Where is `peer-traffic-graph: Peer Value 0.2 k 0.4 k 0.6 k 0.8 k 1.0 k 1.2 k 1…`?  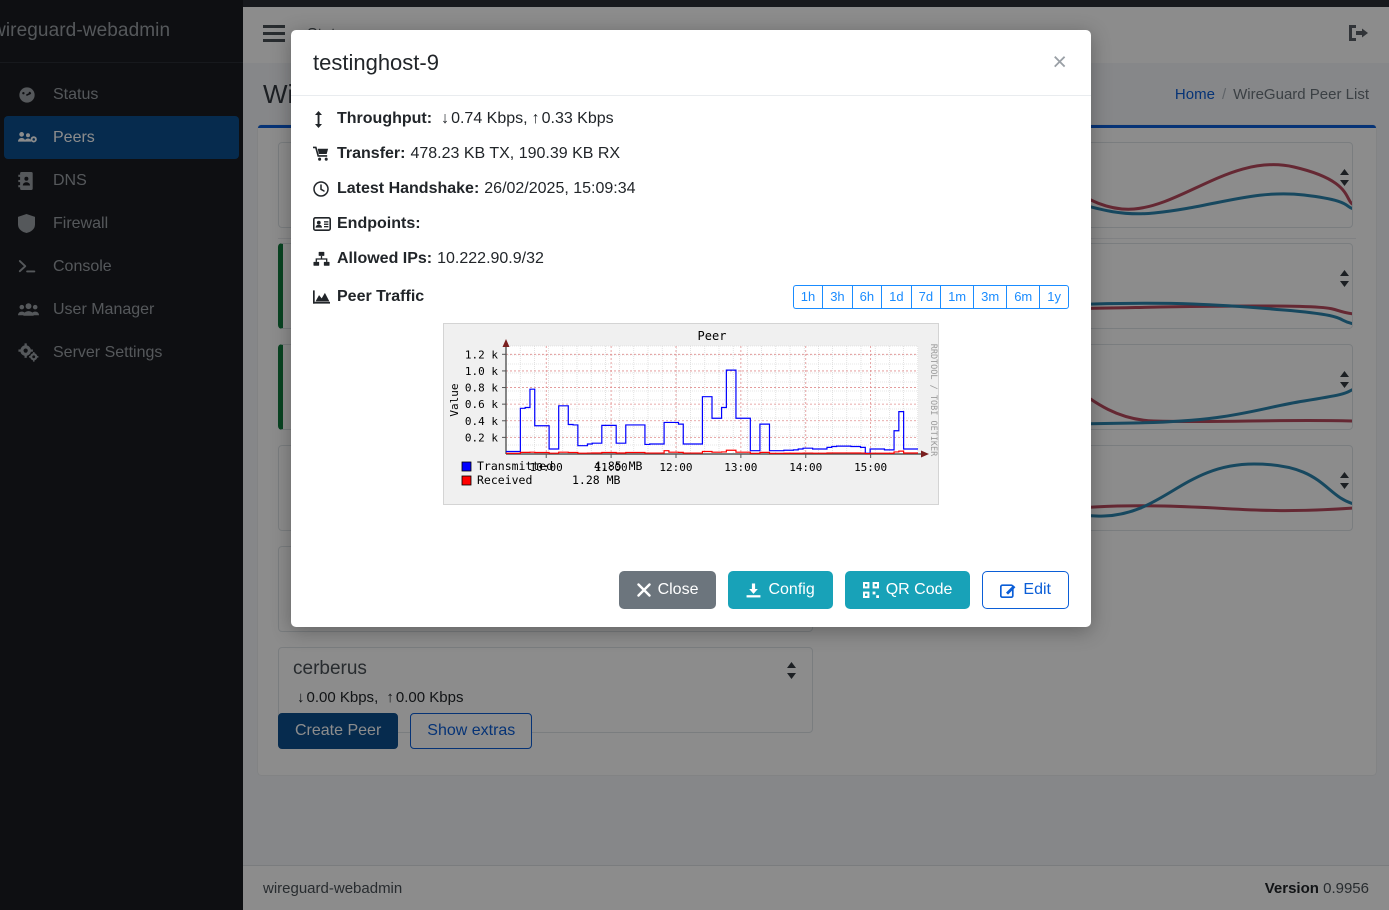
peer-traffic-graph: Peer Value 0.2 k 0.4 k 0.6 k 0.8 k 1.0 k 1.2 k 1… is located at coordinates (691, 414).